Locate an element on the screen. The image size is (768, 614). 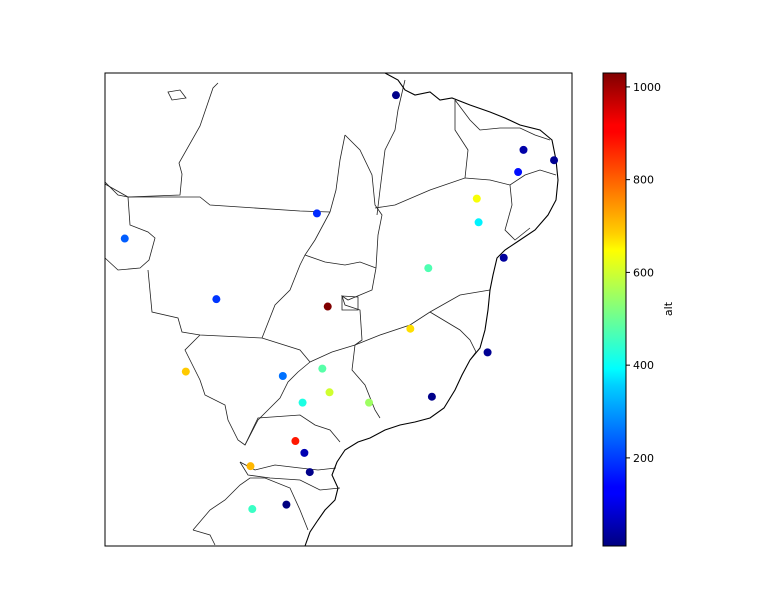
colorbar-ticks: 200 400 600 800 1000 is located at coordinates (643, 273).